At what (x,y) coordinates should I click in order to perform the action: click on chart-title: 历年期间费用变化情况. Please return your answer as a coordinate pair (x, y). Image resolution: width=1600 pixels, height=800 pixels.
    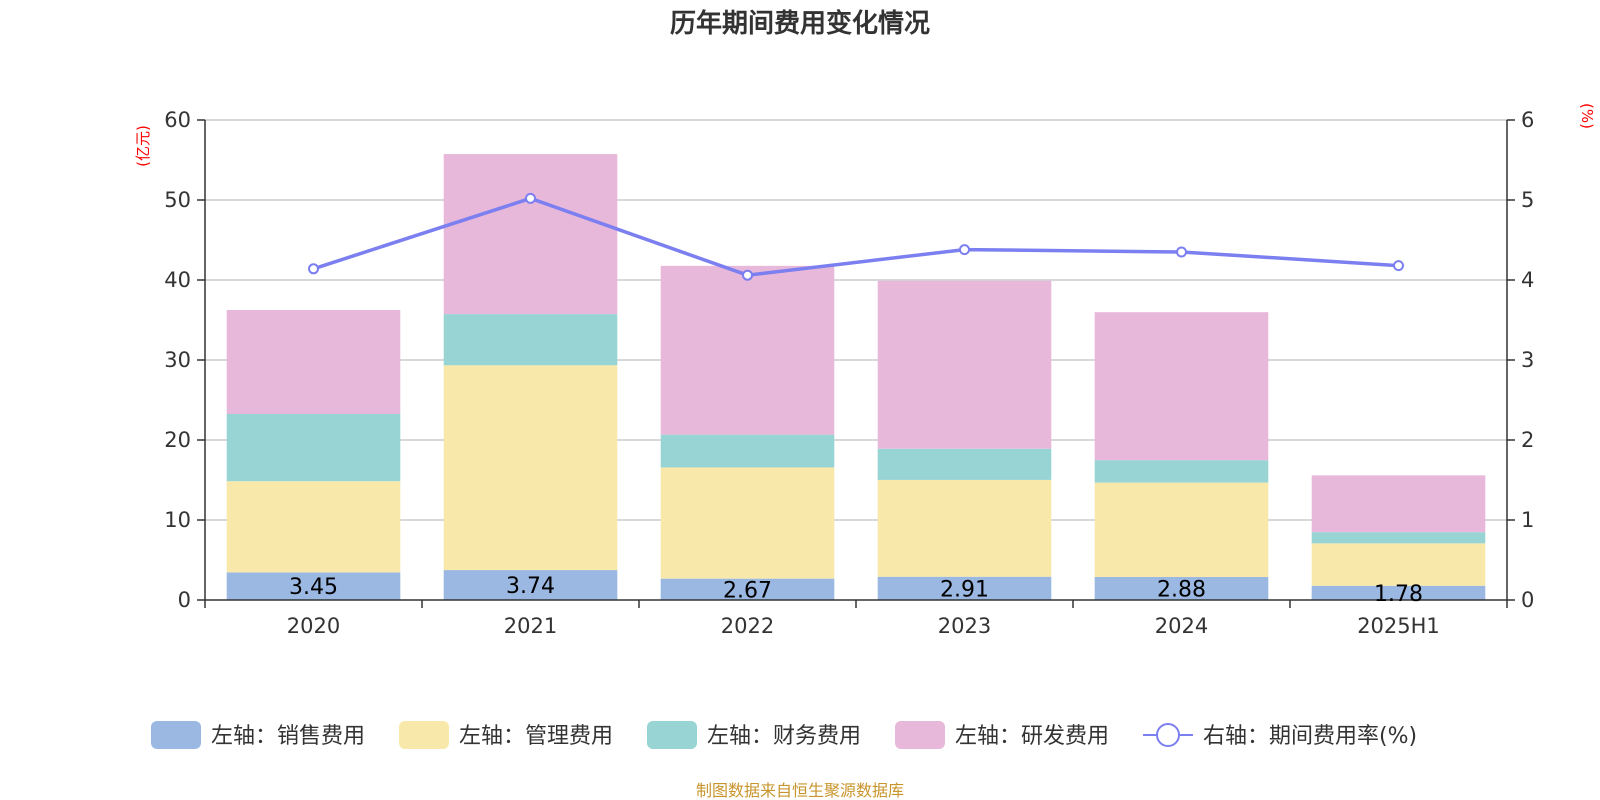
    Looking at the image, I should click on (800, 23).